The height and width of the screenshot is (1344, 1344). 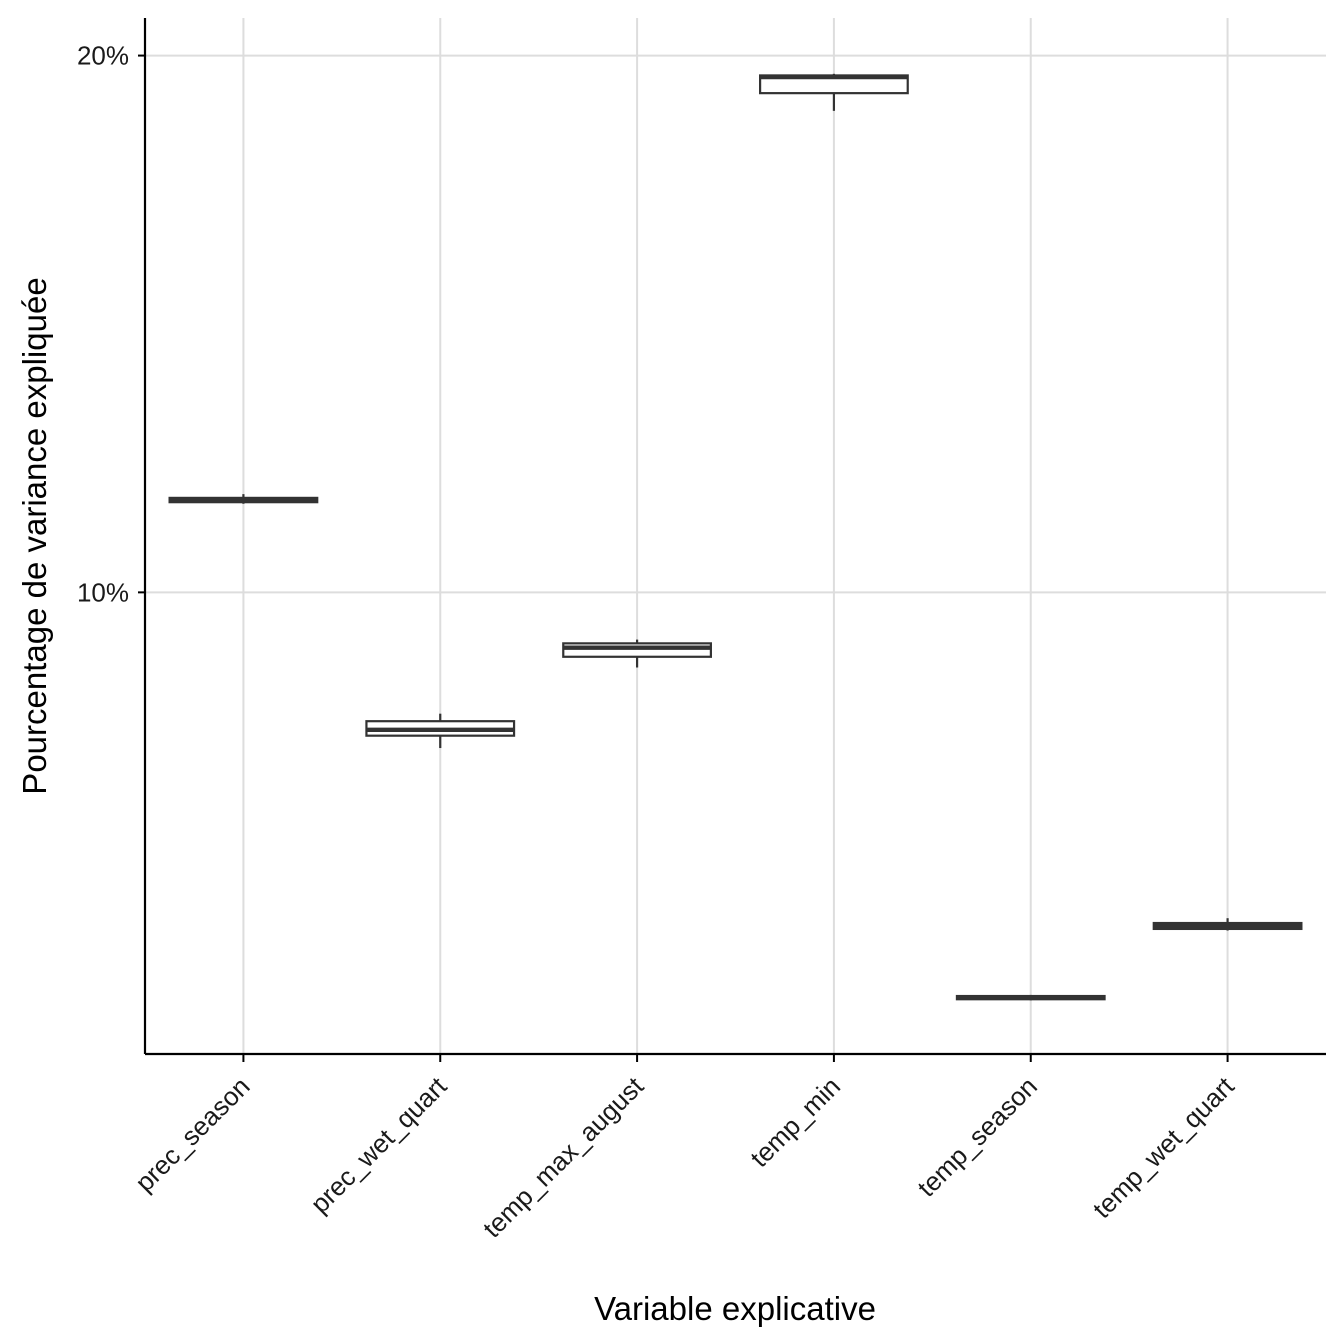 I want to click on y-axis-title: Pourcentage de variance expliquée, so click(x=34, y=535).